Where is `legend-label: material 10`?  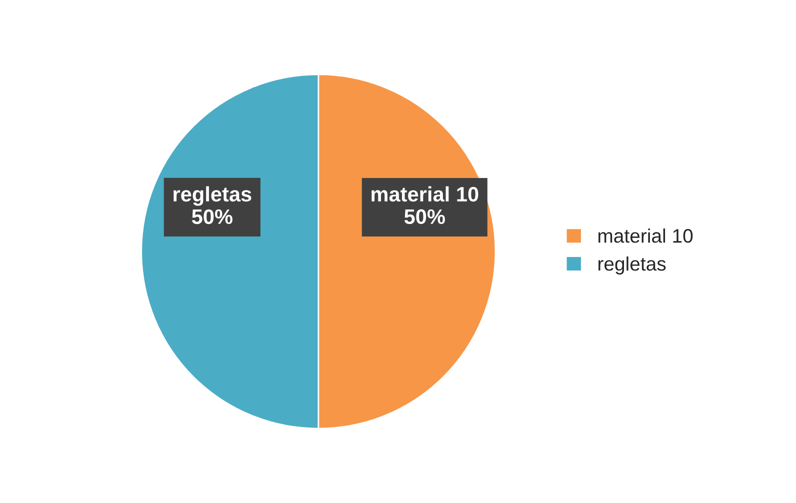 legend-label: material 10 is located at coordinates (645, 235).